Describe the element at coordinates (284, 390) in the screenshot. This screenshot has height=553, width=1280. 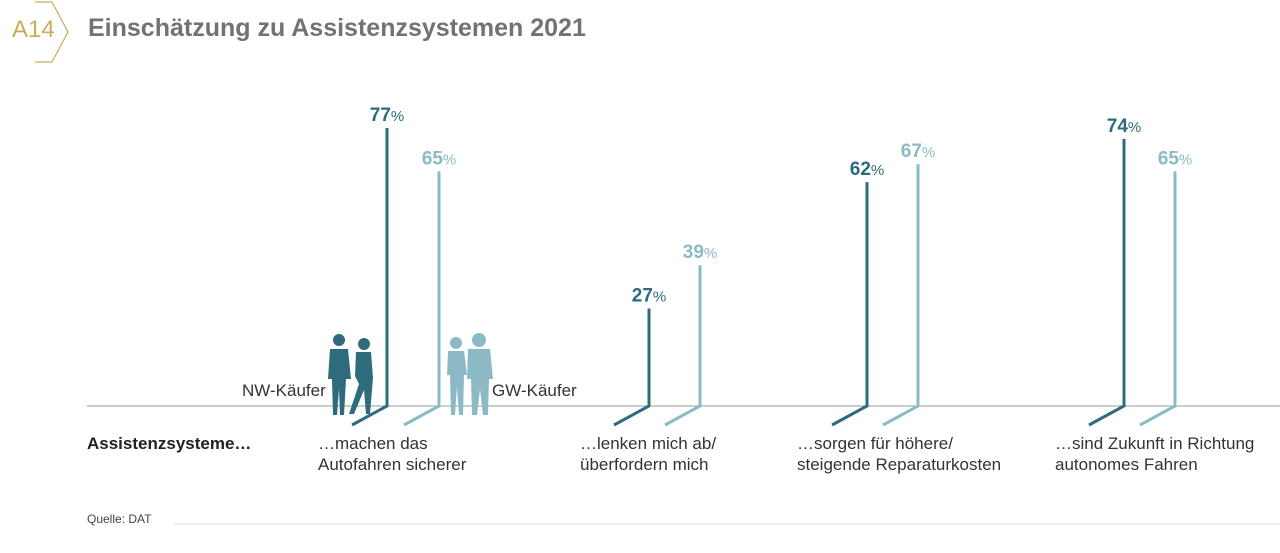
I see `legend-nw: NW-Käufer` at that location.